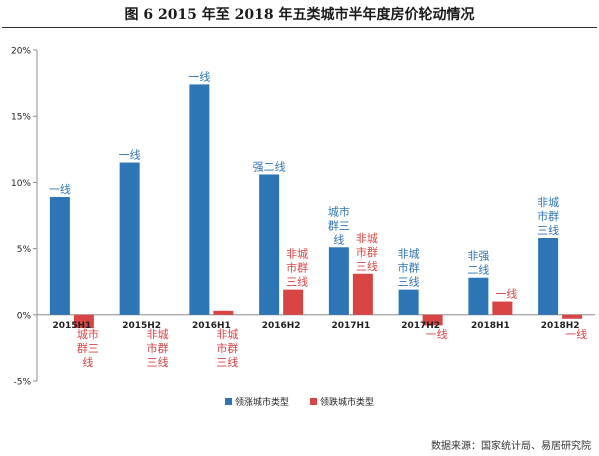  I want to click on y-tick-label: 0%, so click(24, 316).